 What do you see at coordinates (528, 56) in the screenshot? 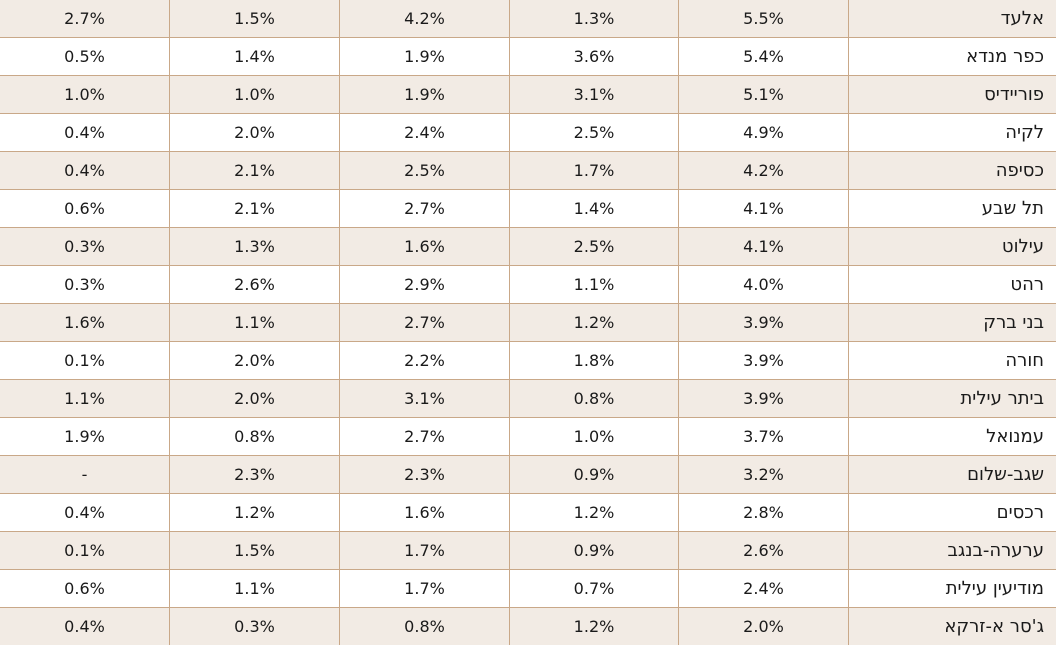
I see `table-row: 0.5% 1.4% 1.9% 3.6% 5.4% כפר מנדא` at bounding box center [528, 56].